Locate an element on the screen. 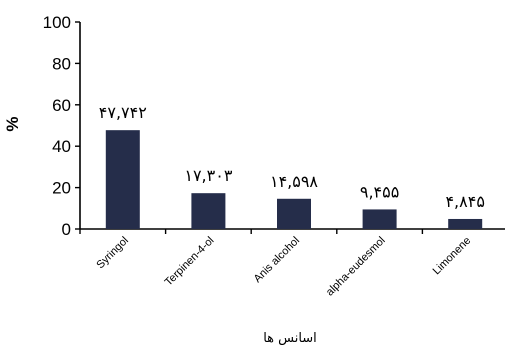 This screenshot has height=347, width=505. y-tick-label: 0 is located at coordinates (66, 229).